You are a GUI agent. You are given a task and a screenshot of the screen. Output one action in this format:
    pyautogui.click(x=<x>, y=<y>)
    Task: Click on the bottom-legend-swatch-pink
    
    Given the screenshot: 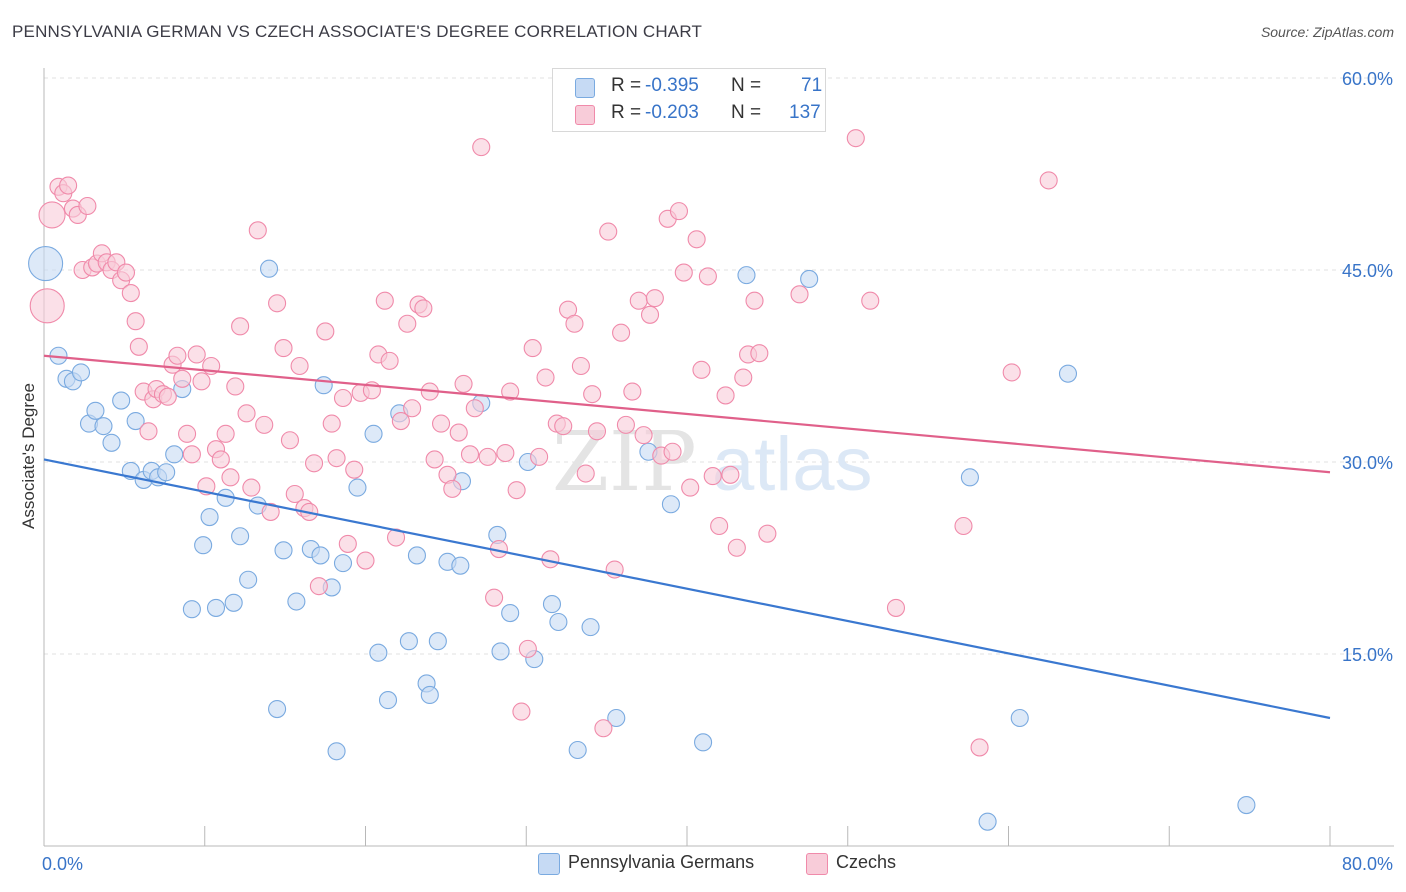 What is the action you would take?
    pyautogui.click(x=817, y=864)
    